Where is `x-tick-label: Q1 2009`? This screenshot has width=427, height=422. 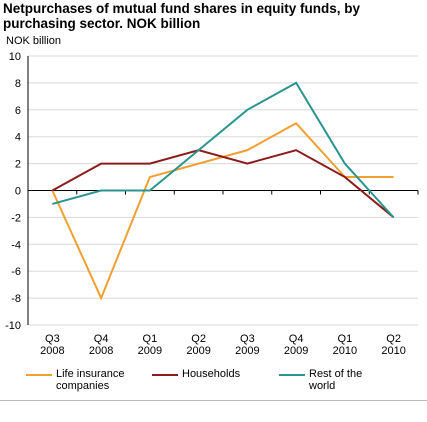 x-tick-label: Q1 2009 is located at coordinates (150, 345).